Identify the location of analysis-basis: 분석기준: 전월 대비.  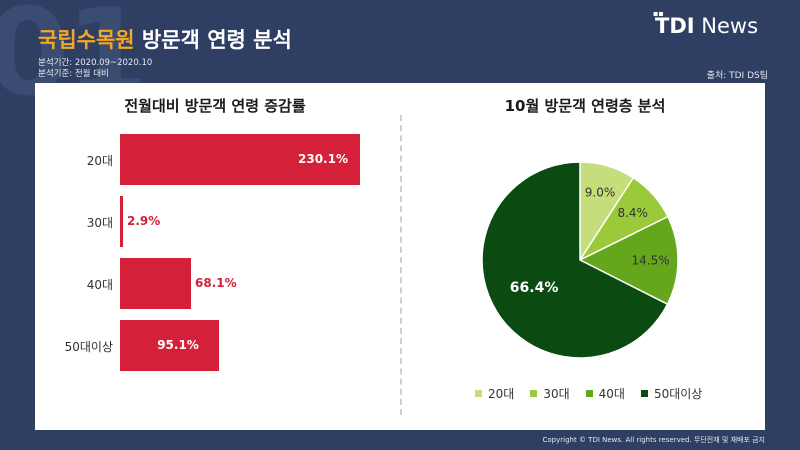
(73, 74).